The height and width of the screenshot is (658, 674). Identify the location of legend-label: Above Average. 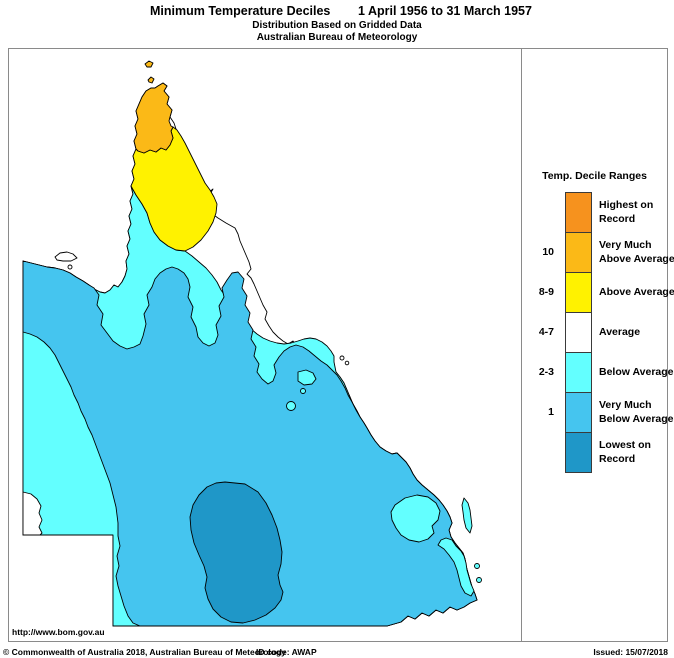
(636, 292).